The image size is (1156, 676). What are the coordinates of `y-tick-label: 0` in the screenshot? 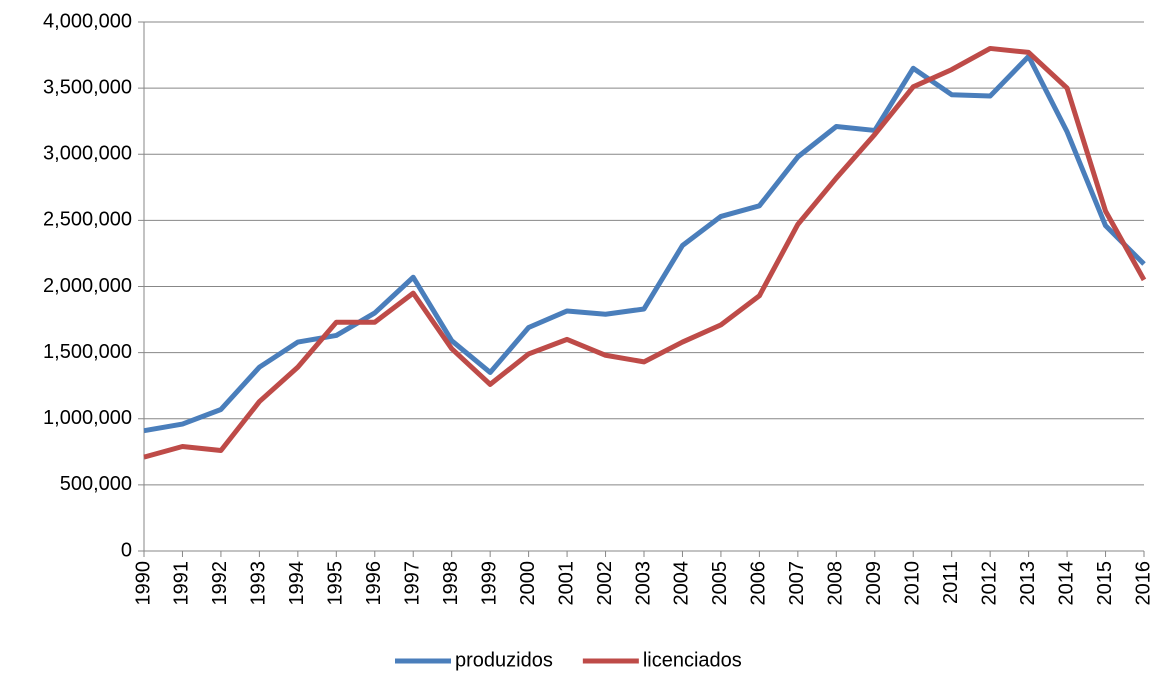 It's located at (126, 550).